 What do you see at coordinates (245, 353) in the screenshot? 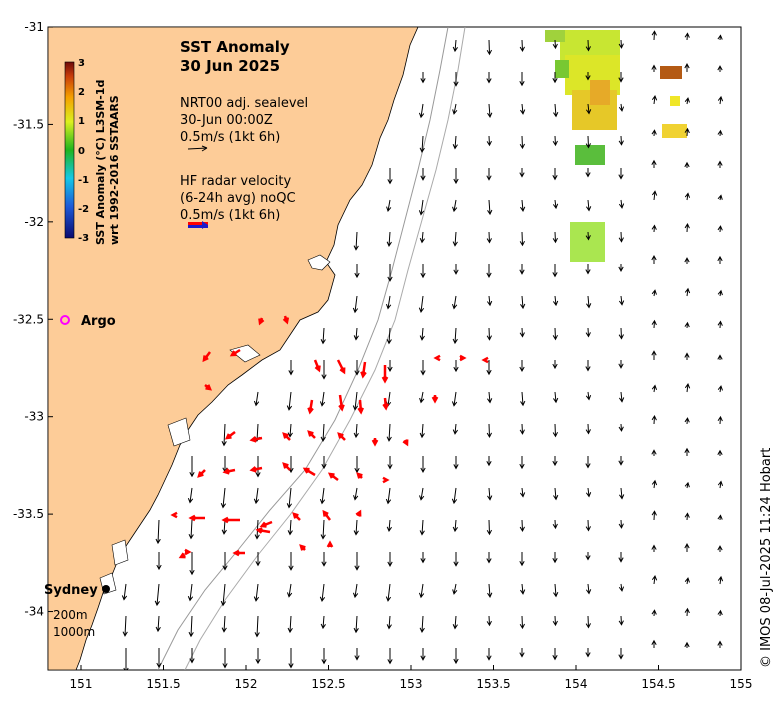
I see `inlet-lake` at bounding box center [245, 353].